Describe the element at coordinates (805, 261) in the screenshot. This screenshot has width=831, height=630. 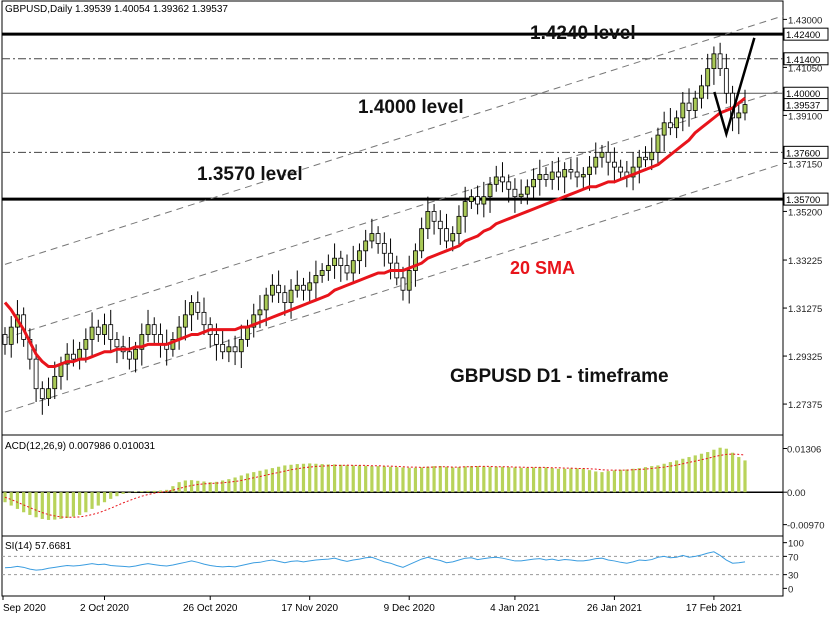
I see `y-tick-label: 1.33225` at that location.